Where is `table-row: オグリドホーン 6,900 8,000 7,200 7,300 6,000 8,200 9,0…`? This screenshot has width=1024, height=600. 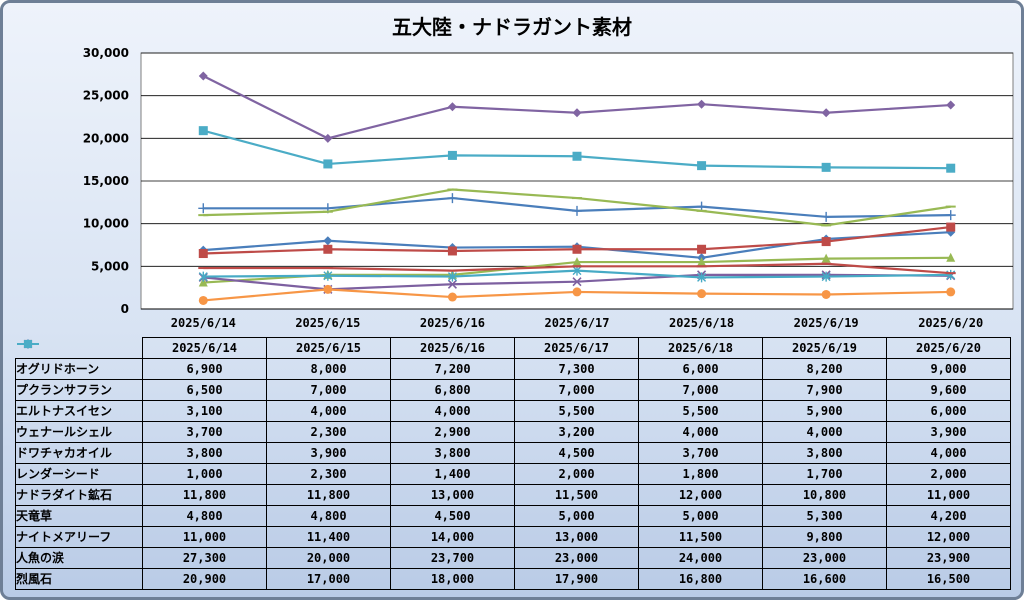
table-row: オグリドホーン 6,900 8,000 7,200 7,300 6,000 8,200 9,0… is located at coordinates (513, 359).